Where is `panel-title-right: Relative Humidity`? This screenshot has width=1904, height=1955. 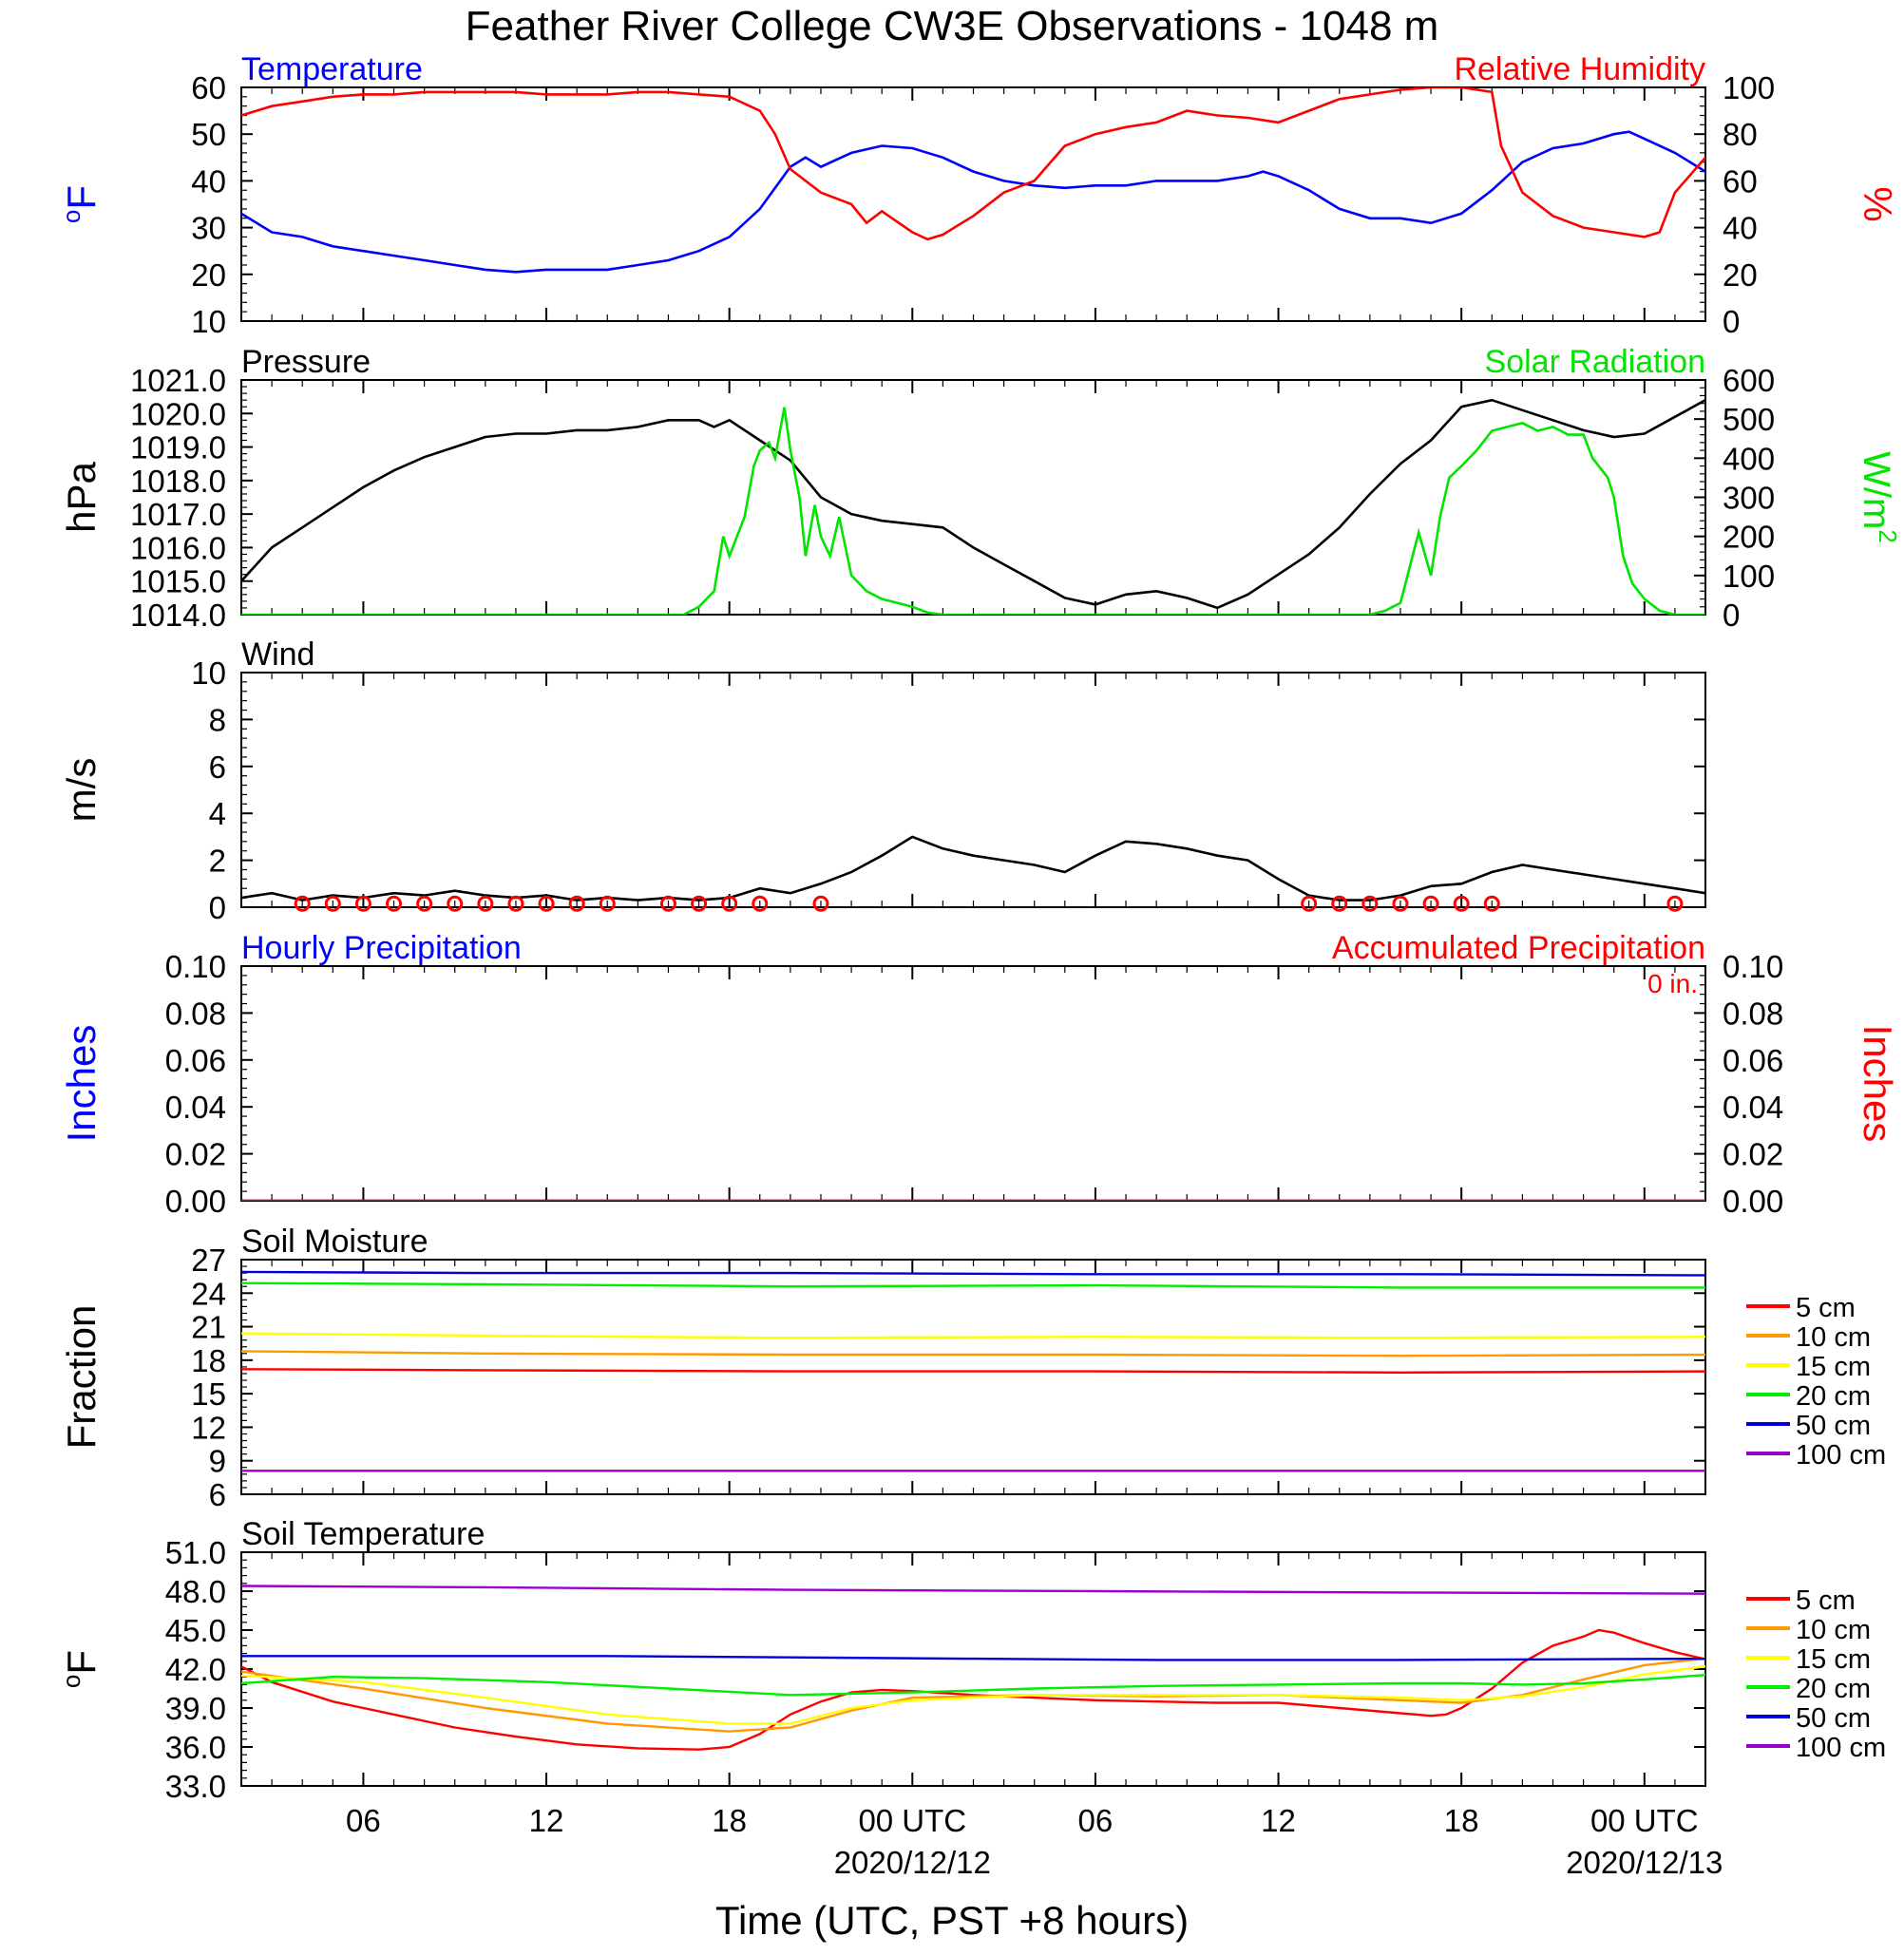 panel-title-right: Relative Humidity is located at coordinates (1579, 69).